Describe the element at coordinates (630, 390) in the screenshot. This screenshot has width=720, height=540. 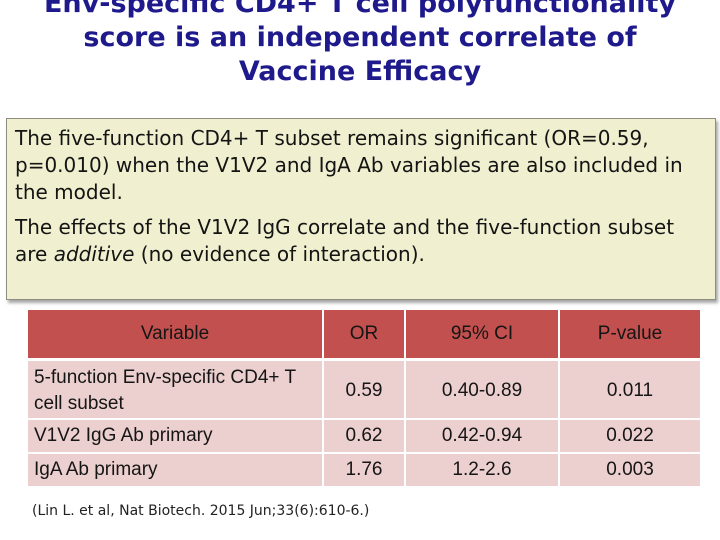
I see `cell-pvalue: 0.011` at that location.